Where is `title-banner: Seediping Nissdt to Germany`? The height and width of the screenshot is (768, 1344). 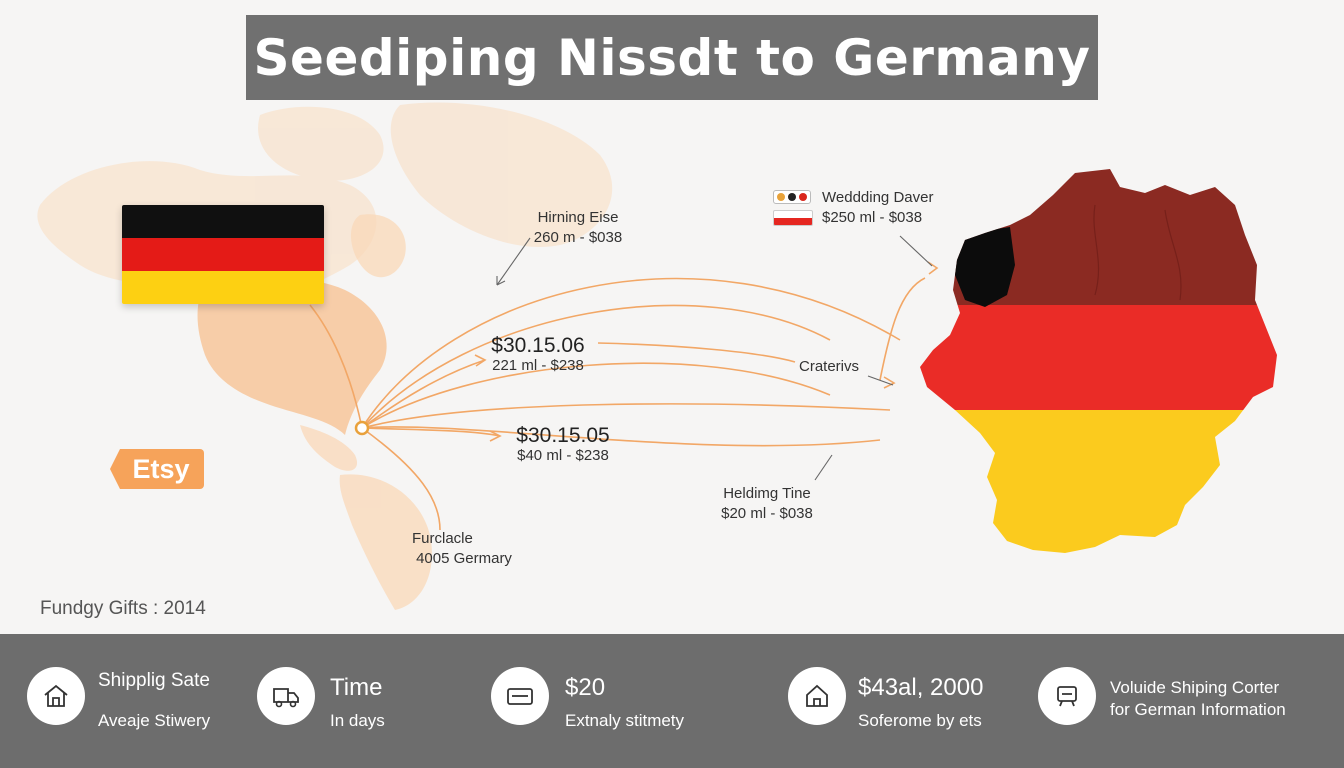
title-banner: Seediping Nissdt to Germany is located at coordinates (672, 57).